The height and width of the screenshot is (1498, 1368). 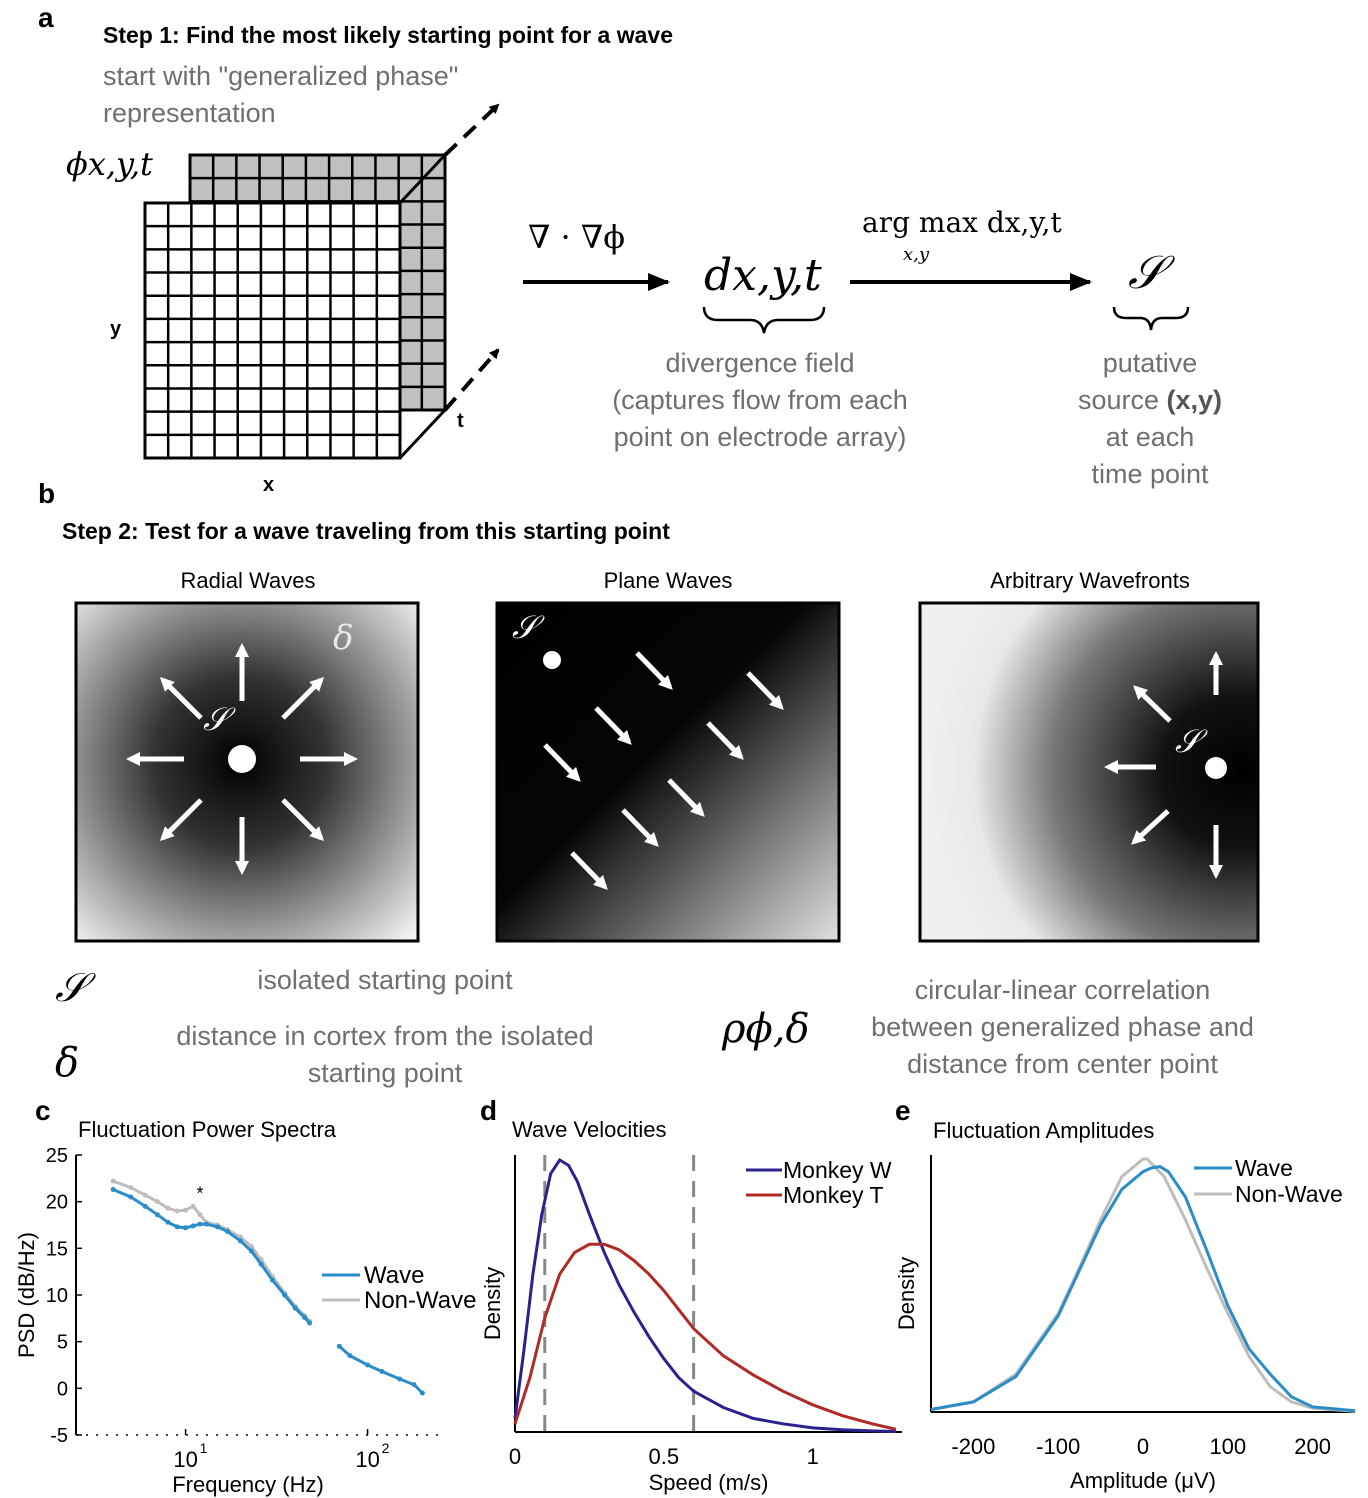 What do you see at coordinates (973, 1446) in the screenshot?
I see `x-tick-label: -200` at bounding box center [973, 1446].